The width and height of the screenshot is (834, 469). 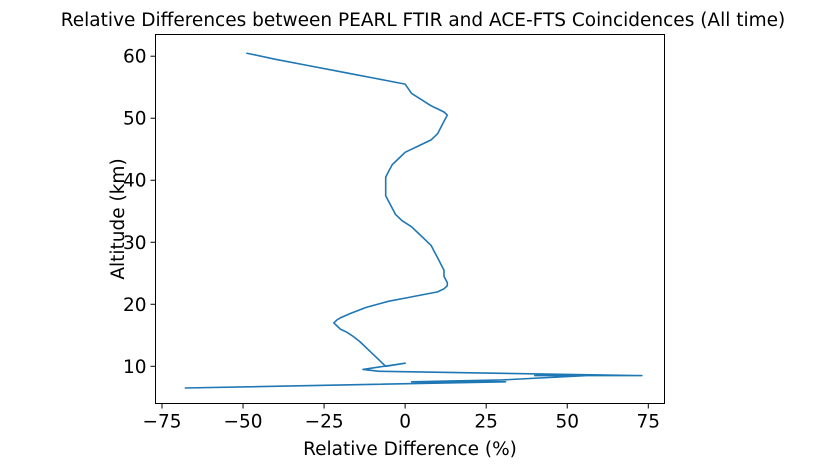 What do you see at coordinates (135, 119) in the screenshot?
I see `y-tick-label: 50` at bounding box center [135, 119].